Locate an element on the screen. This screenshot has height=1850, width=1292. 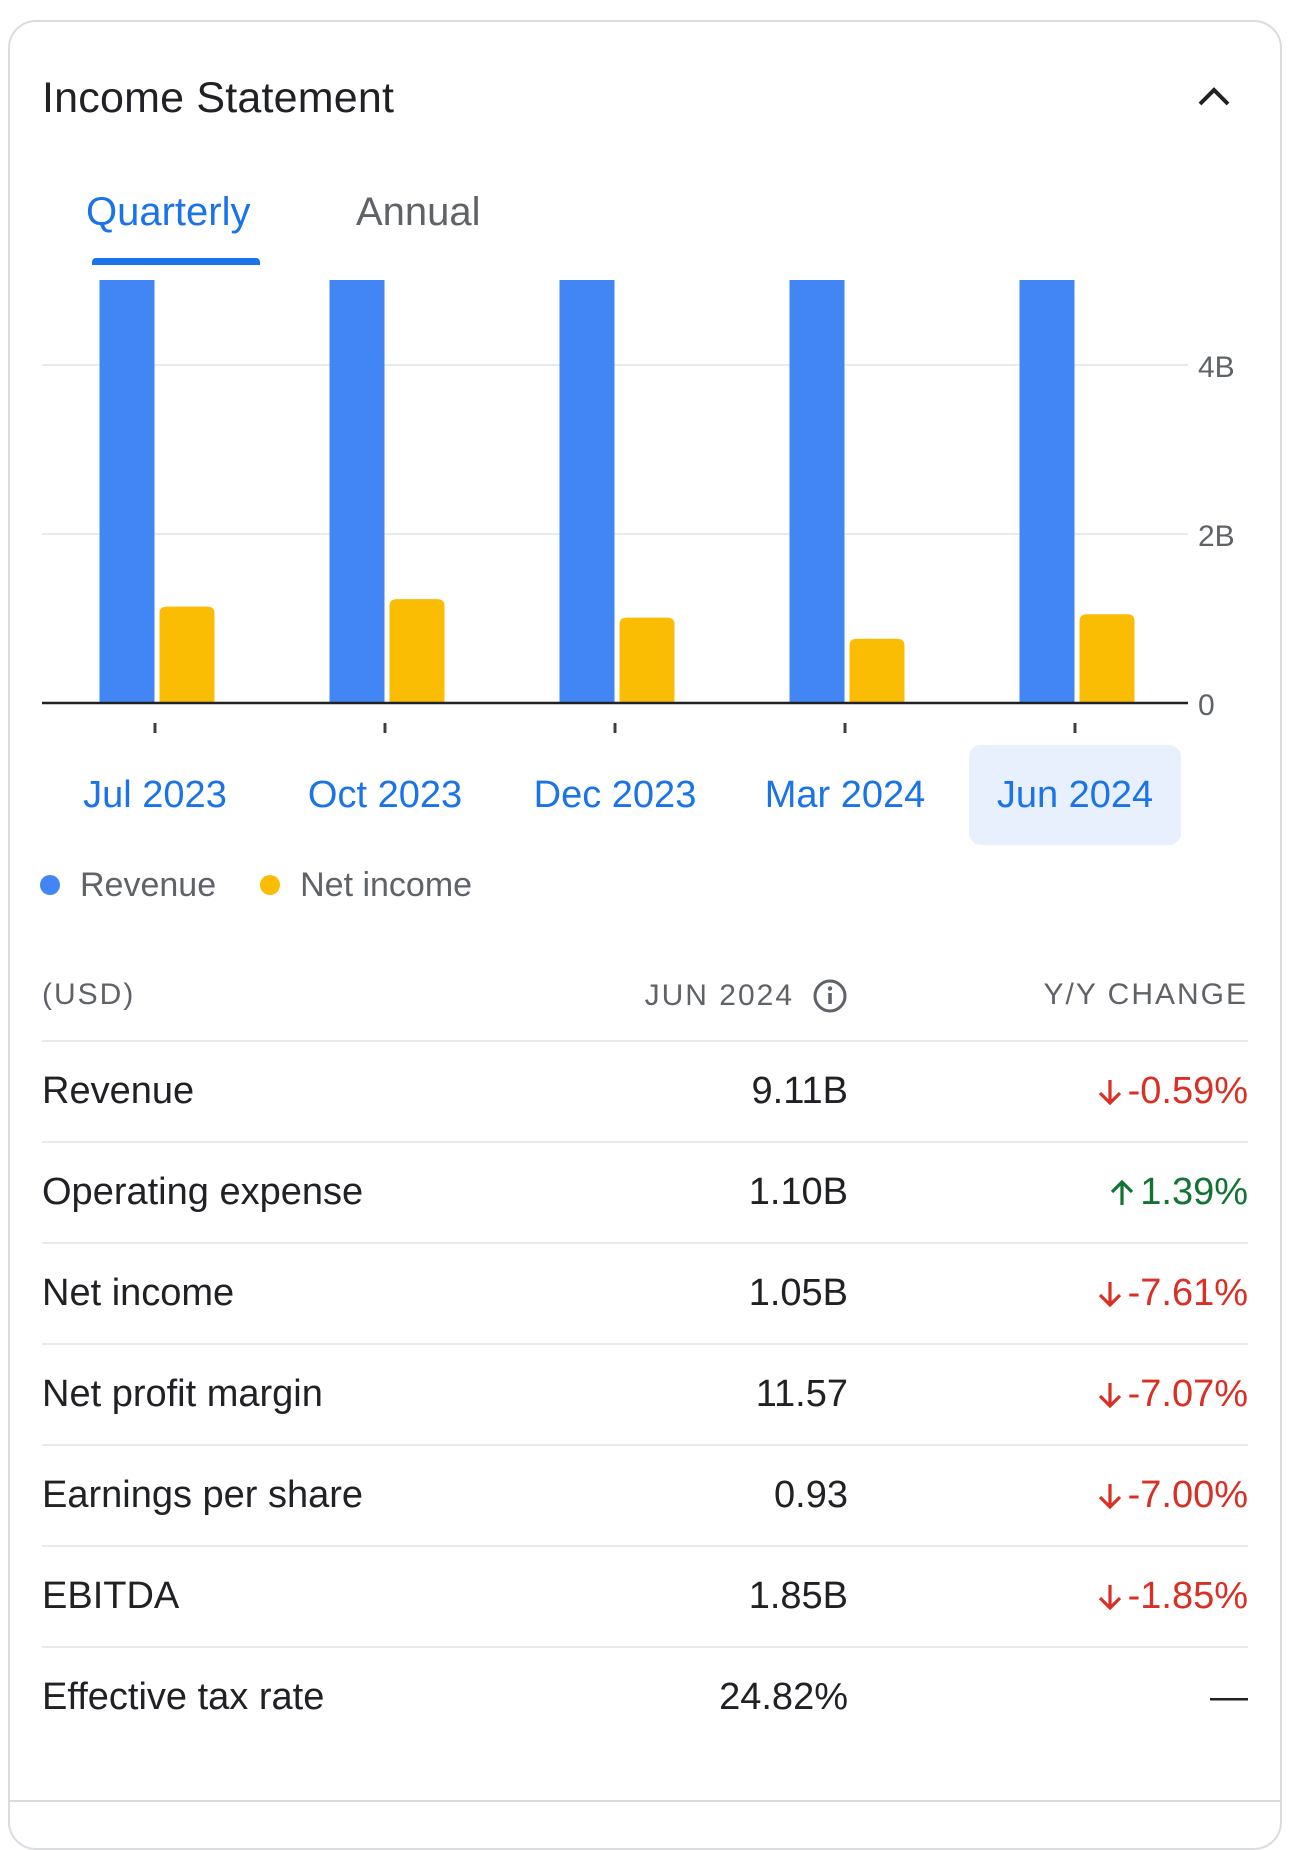
table-header: (USD) JUN 2024 Y/Y CHANGE is located at coordinates (645, 1005).